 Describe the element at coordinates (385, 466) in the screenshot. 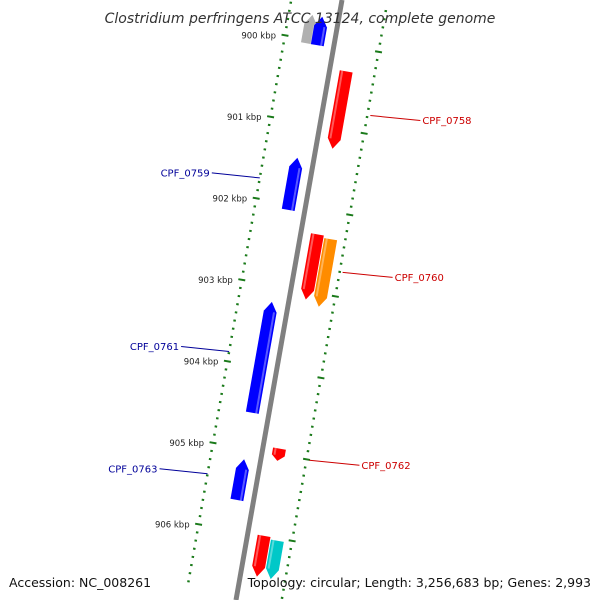

I see `gene-label: CPF_0762` at that location.